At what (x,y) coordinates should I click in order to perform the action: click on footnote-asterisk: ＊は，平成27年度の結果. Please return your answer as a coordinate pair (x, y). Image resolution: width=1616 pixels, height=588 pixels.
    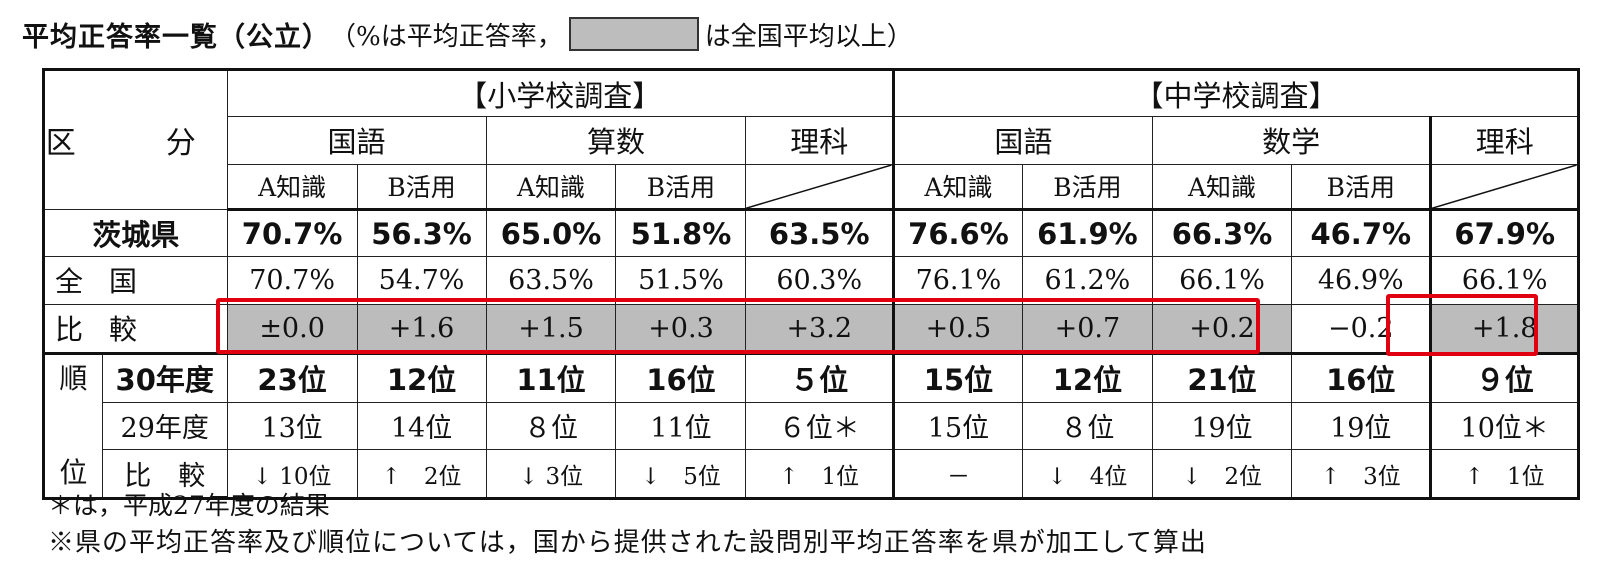
    Looking at the image, I should click on (189, 505).